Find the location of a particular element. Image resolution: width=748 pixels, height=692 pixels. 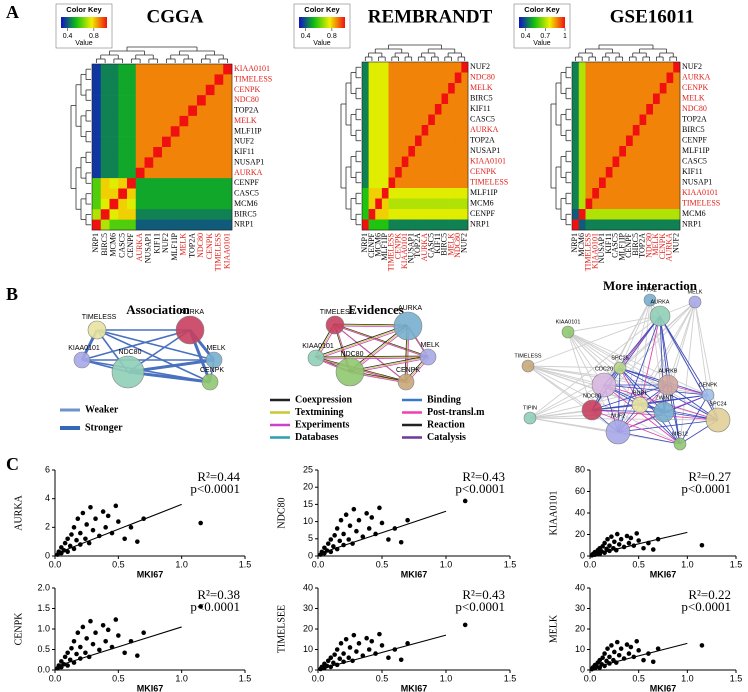

y-tick-label: 15 is located at coordinates (308, 504).